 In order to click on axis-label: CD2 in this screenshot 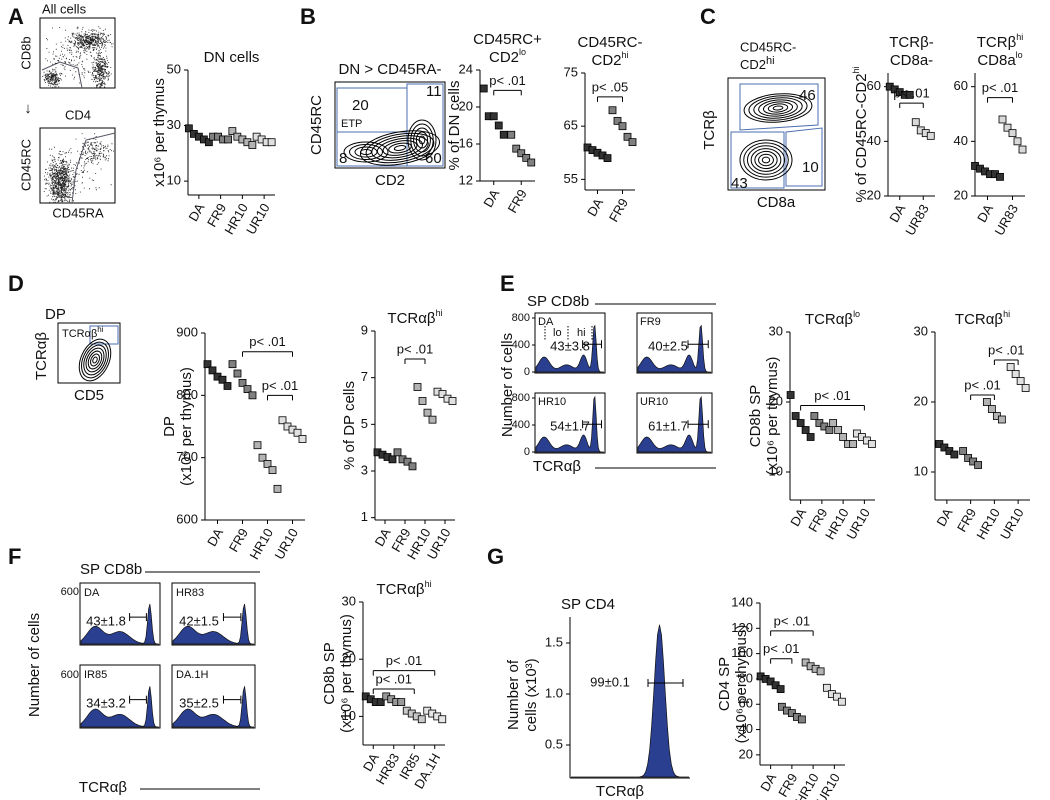, I will do `click(390, 180)`.